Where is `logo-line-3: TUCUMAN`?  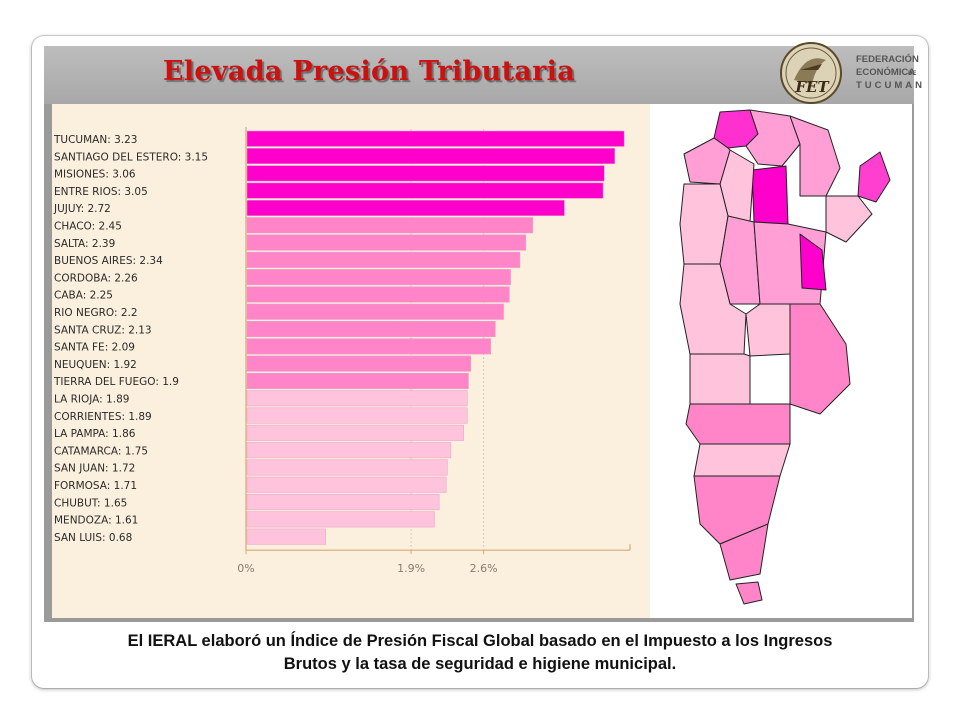 logo-line-3: TUCUMAN is located at coordinates (889, 85).